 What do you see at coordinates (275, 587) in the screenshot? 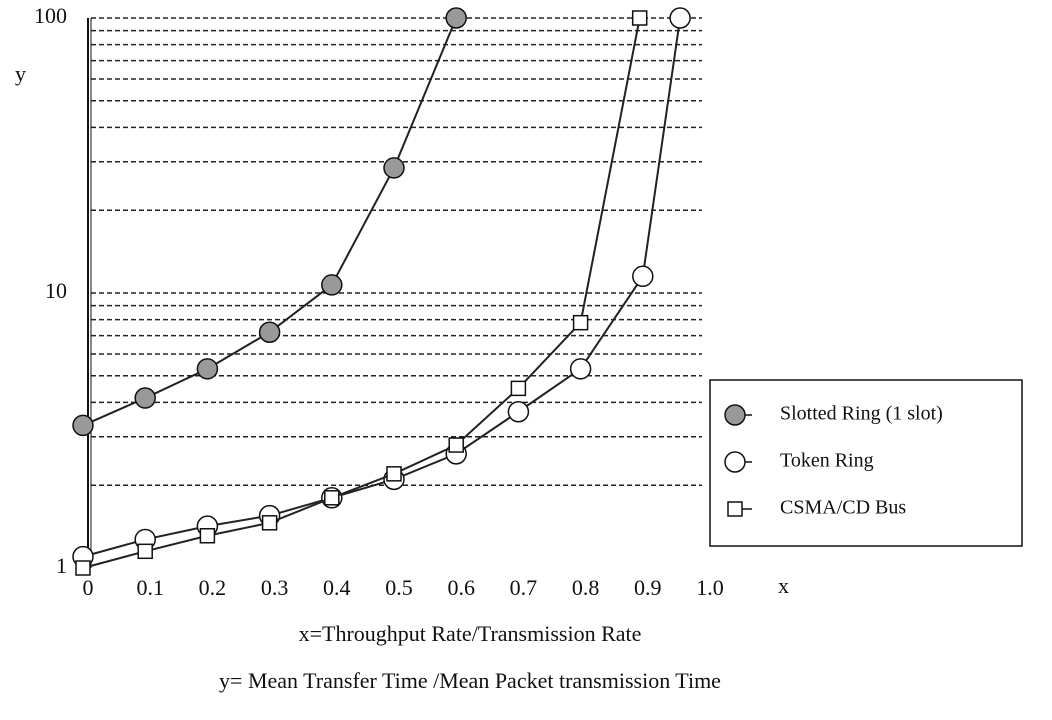
I see `x-tick-label: 0.3` at bounding box center [275, 587].